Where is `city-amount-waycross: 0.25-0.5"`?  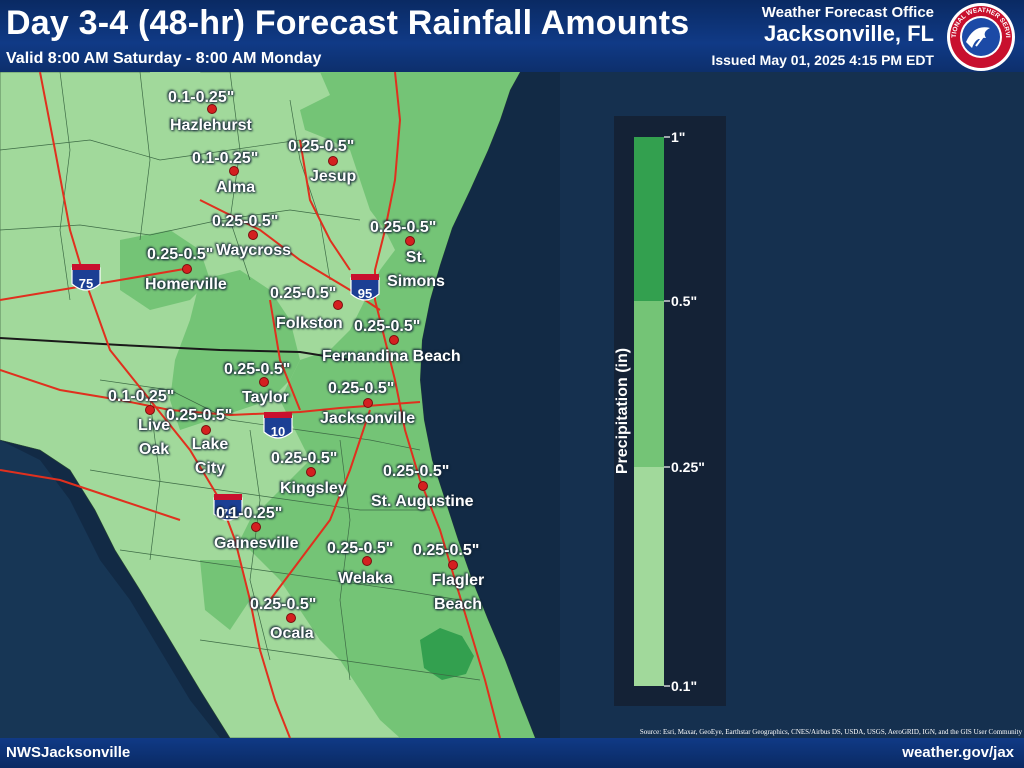 city-amount-waycross: 0.25-0.5" is located at coordinates (245, 221).